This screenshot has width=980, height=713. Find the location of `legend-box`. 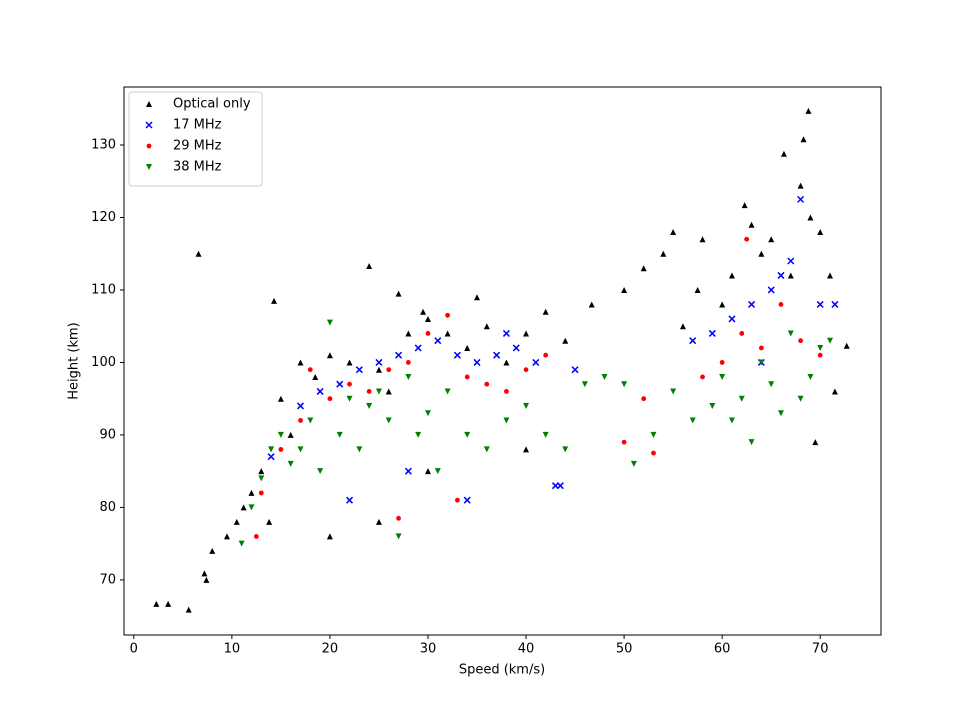

legend-box is located at coordinates (195, 139).